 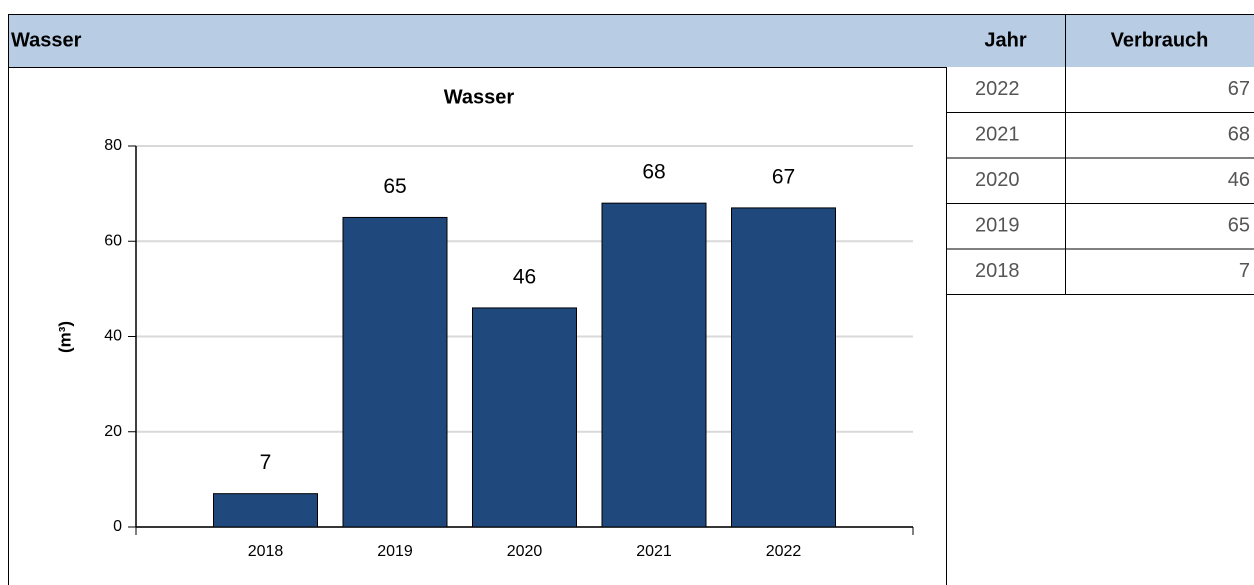 I want to click on y-tick-label: 0, so click(x=117, y=526).